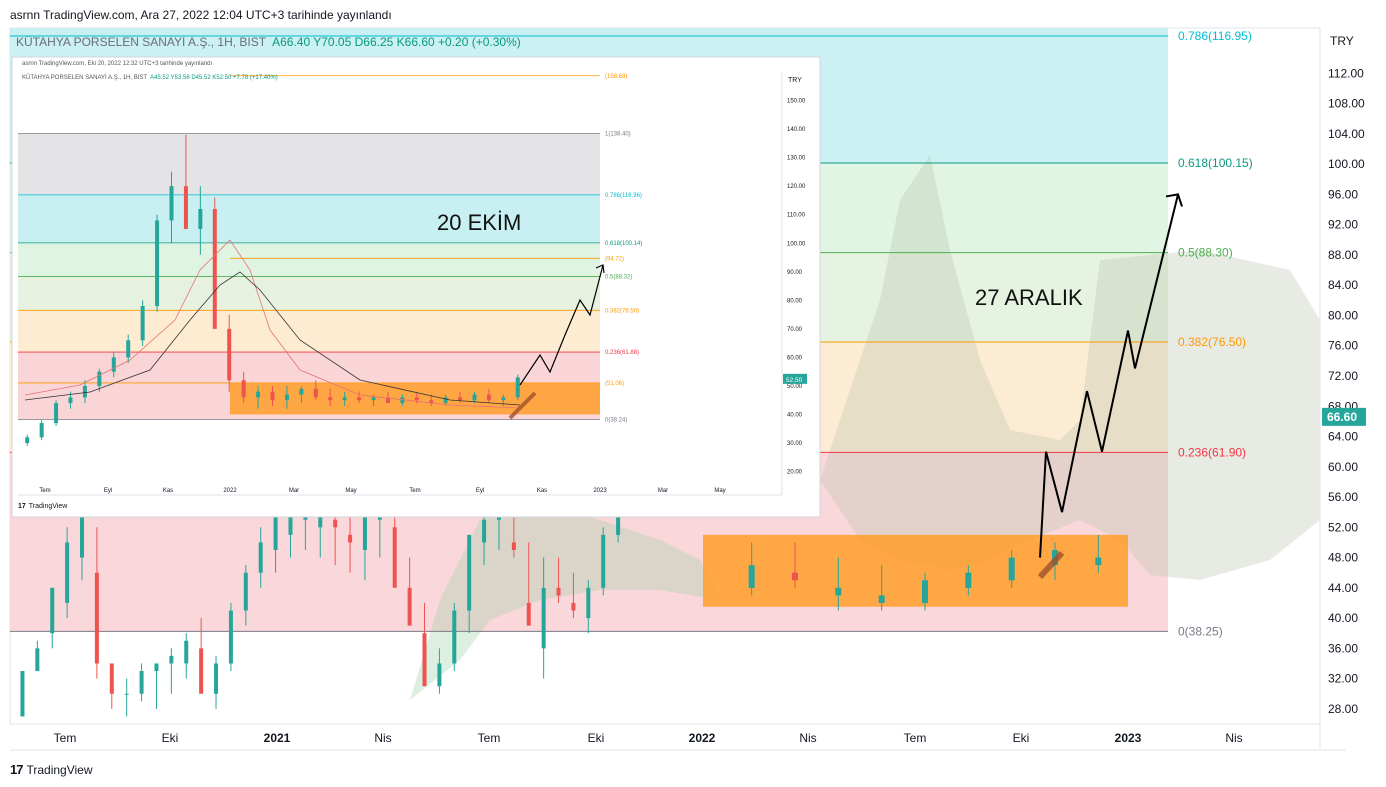  Describe the element at coordinates (542, 491) in the screenshot. I see `inset-x-tick-label: Kas` at that location.